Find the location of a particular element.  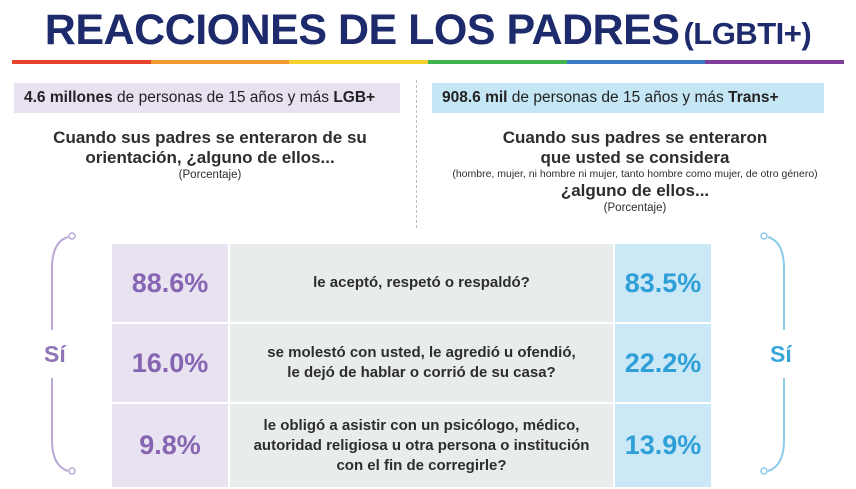

rainbow-divider is located at coordinates (428, 62).